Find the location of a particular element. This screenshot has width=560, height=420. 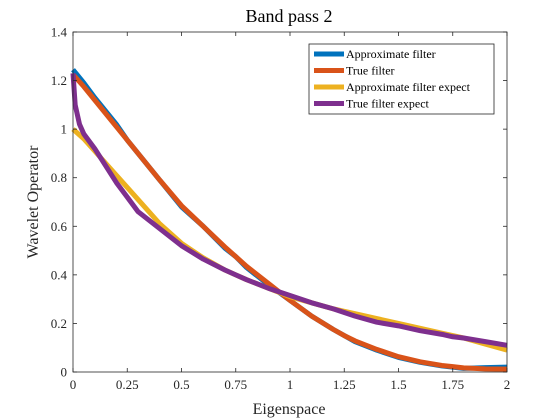

y-tick-label: 0.6 is located at coordinates (59, 226).